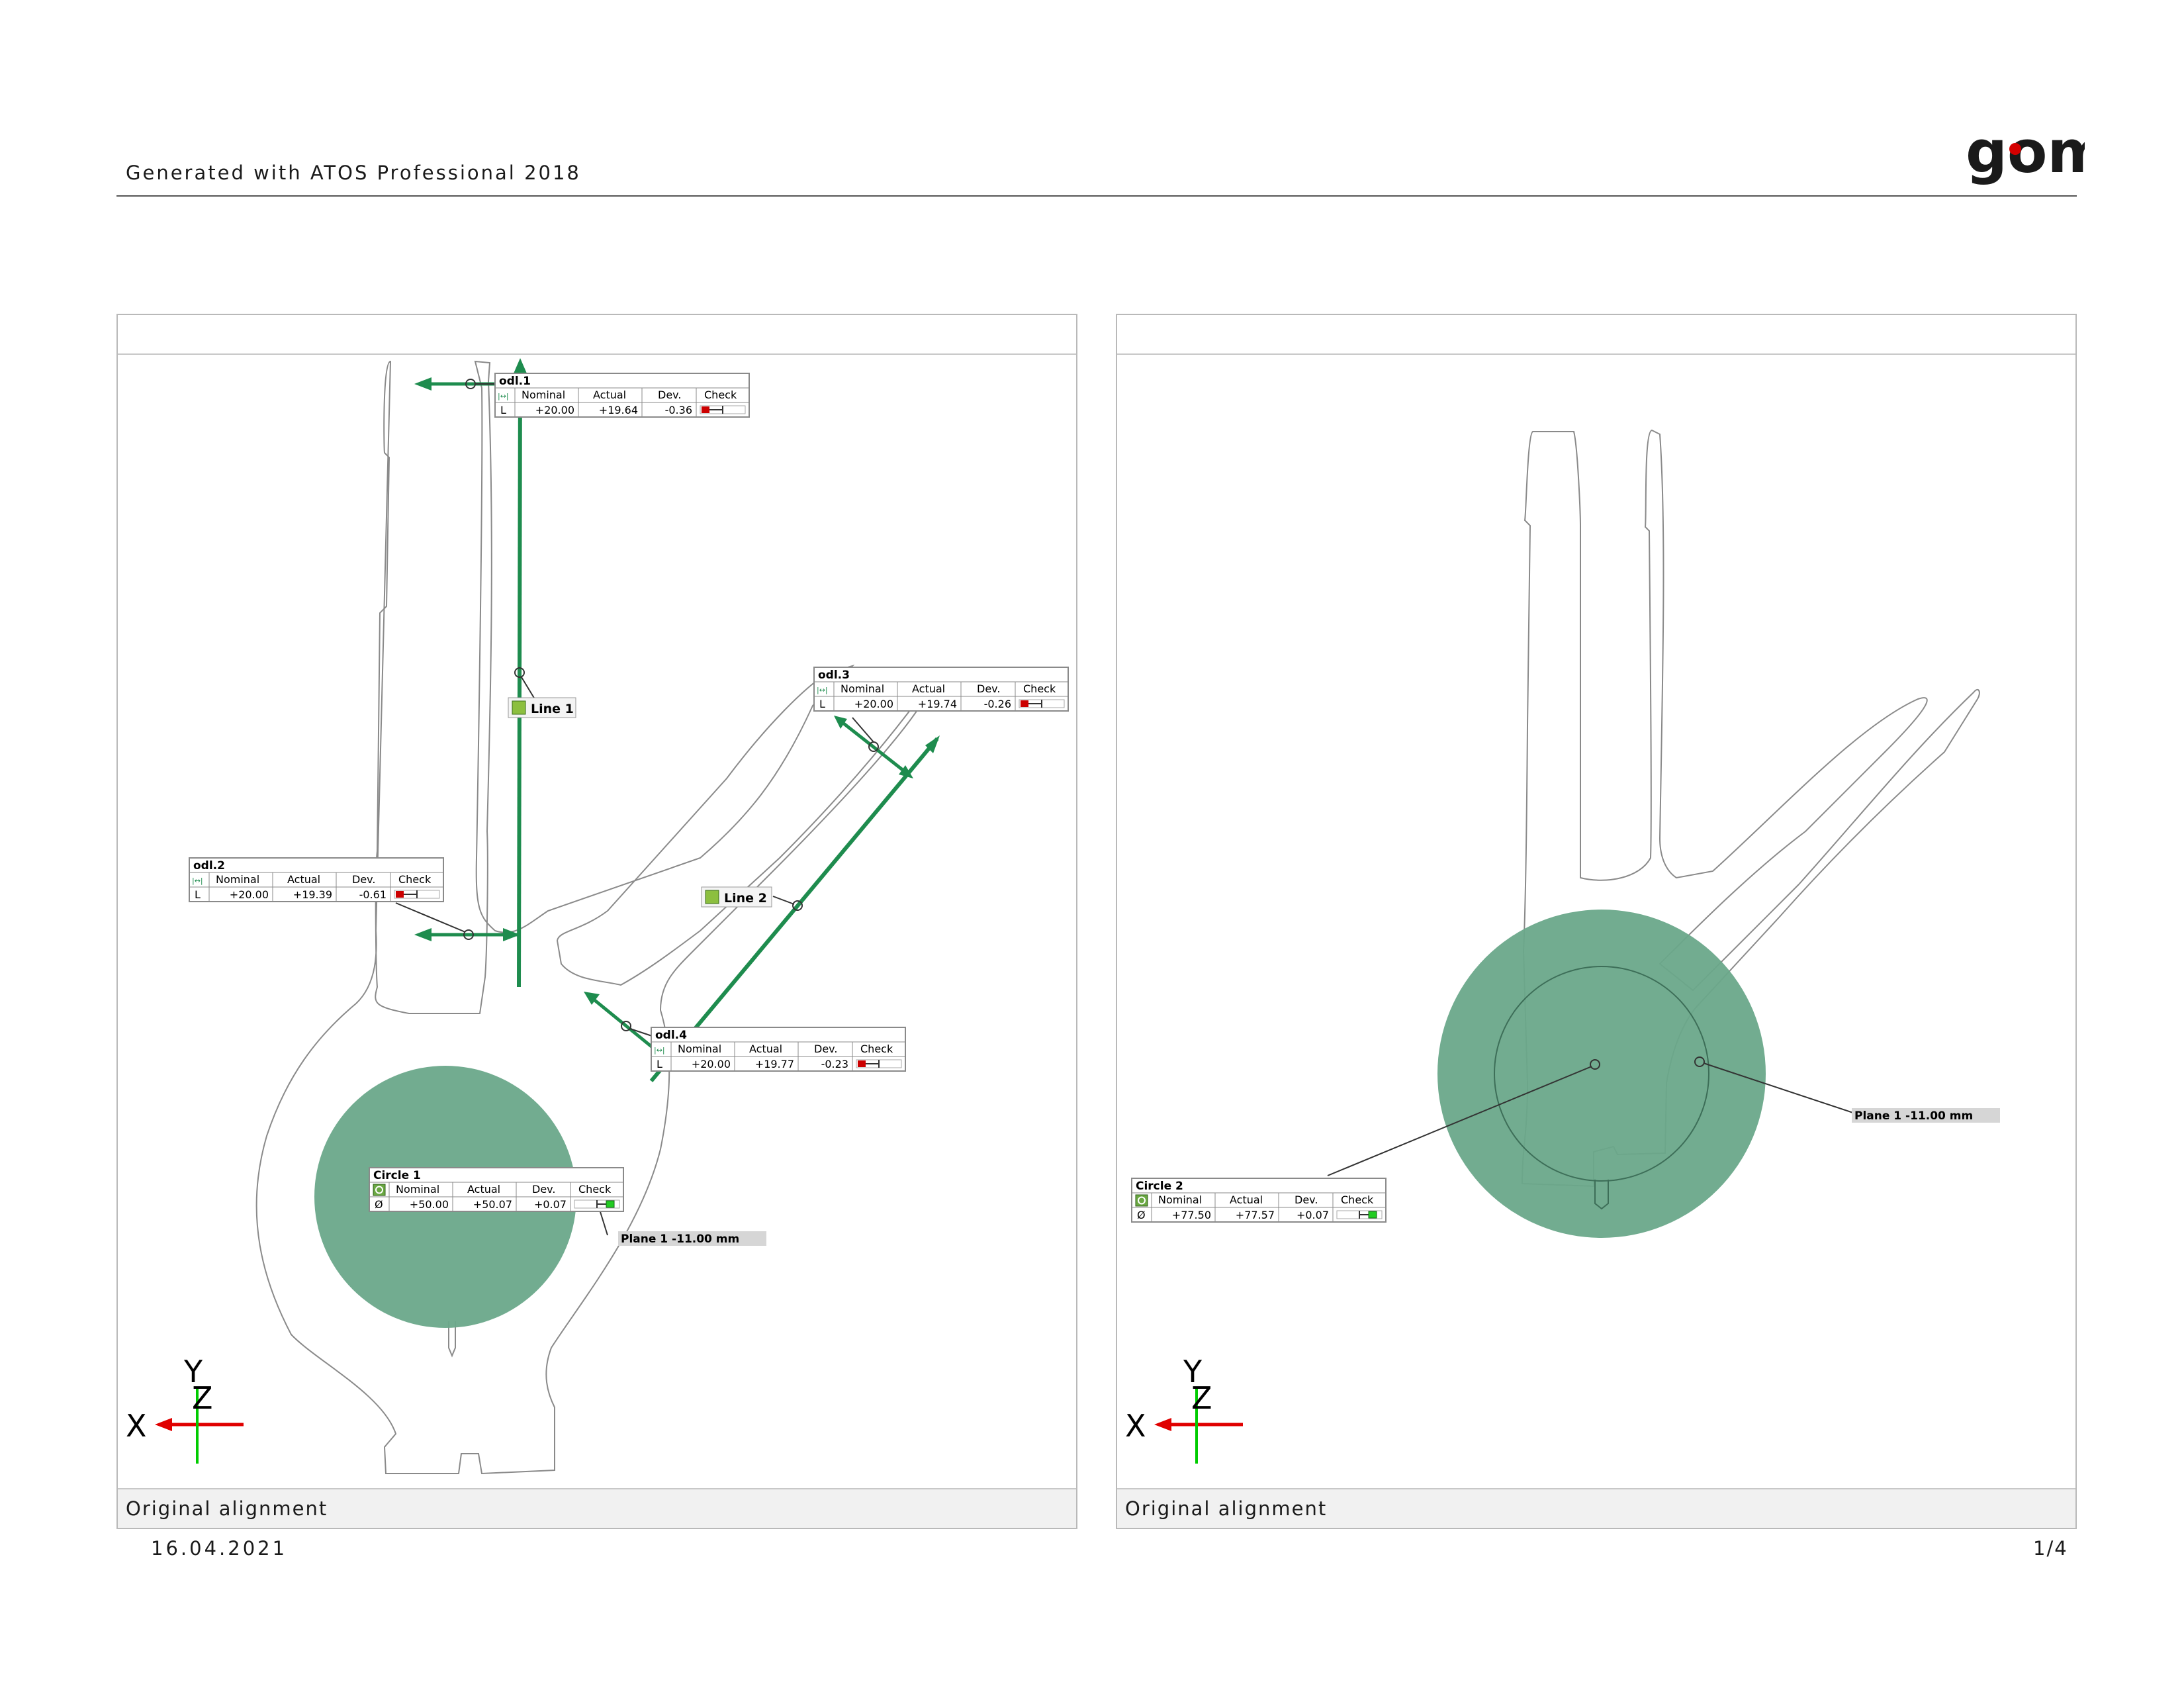 Image resolution: width=2184 pixels, height=1688 pixels. What do you see at coordinates (552, 709) in the screenshot?
I see `line-1-label: Line 1` at bounding box center [552, 709].